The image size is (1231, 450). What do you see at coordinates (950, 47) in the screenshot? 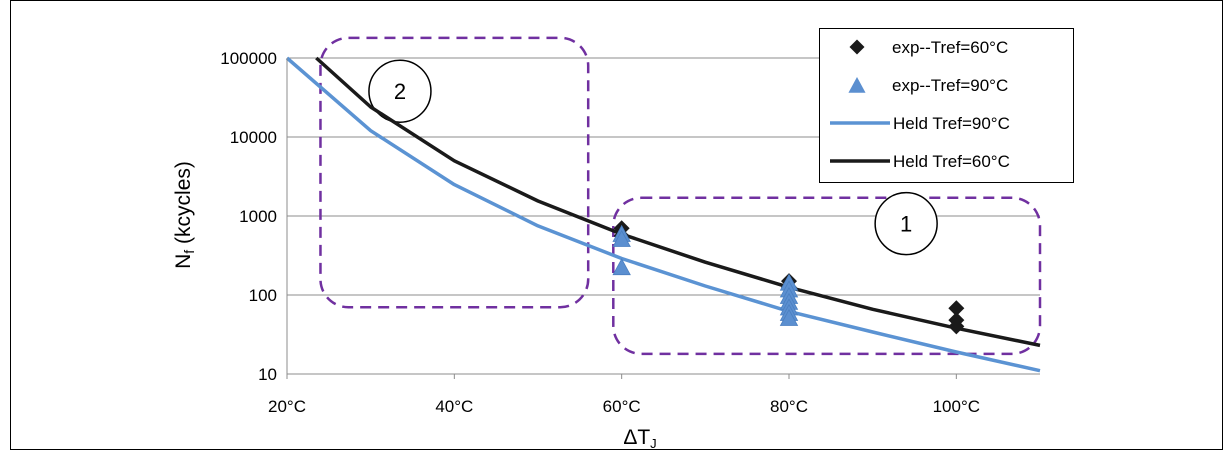
I see `legend-label: exp--Tref=60°C` at bounding box center [950, 47].